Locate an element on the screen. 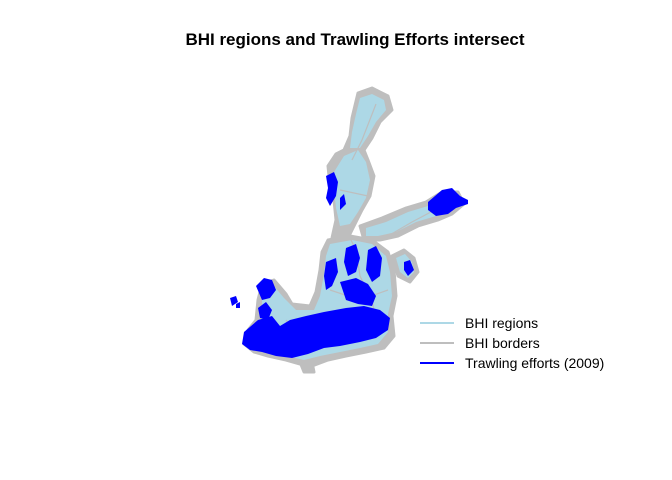  legend-item-bhi-regions: BHI regions is located at coordinates (512, 323).